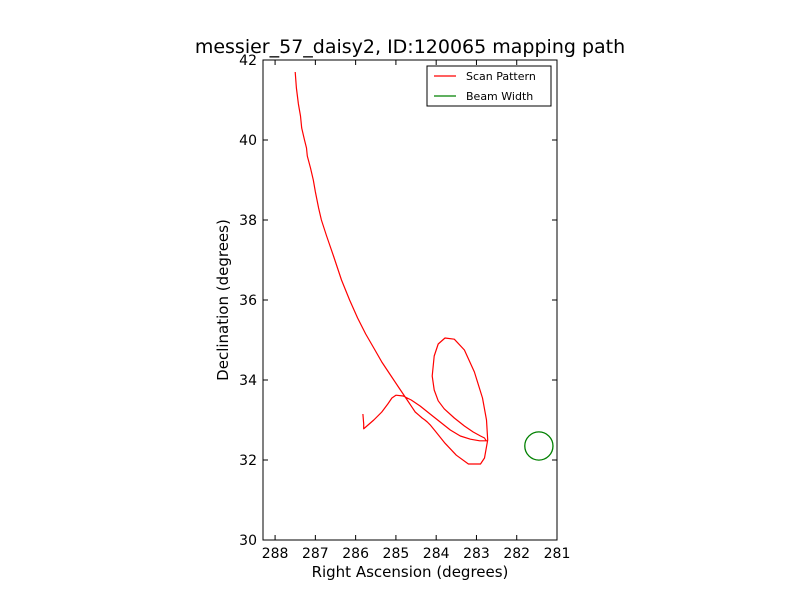  Describe the element at coordinates (436, 554) in the screenshot. I see `x-tick-label: 284` at that location.